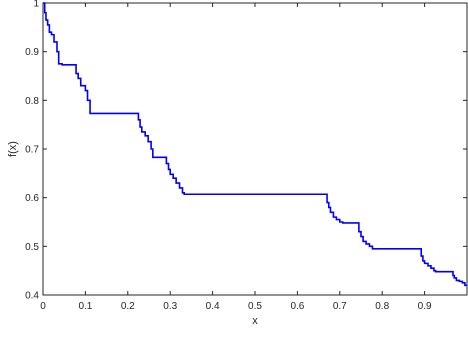 Image resolution: width=468 pixels, height=360 pixels. I want to click on x-tick-label: 0.7, so click(340, 306).